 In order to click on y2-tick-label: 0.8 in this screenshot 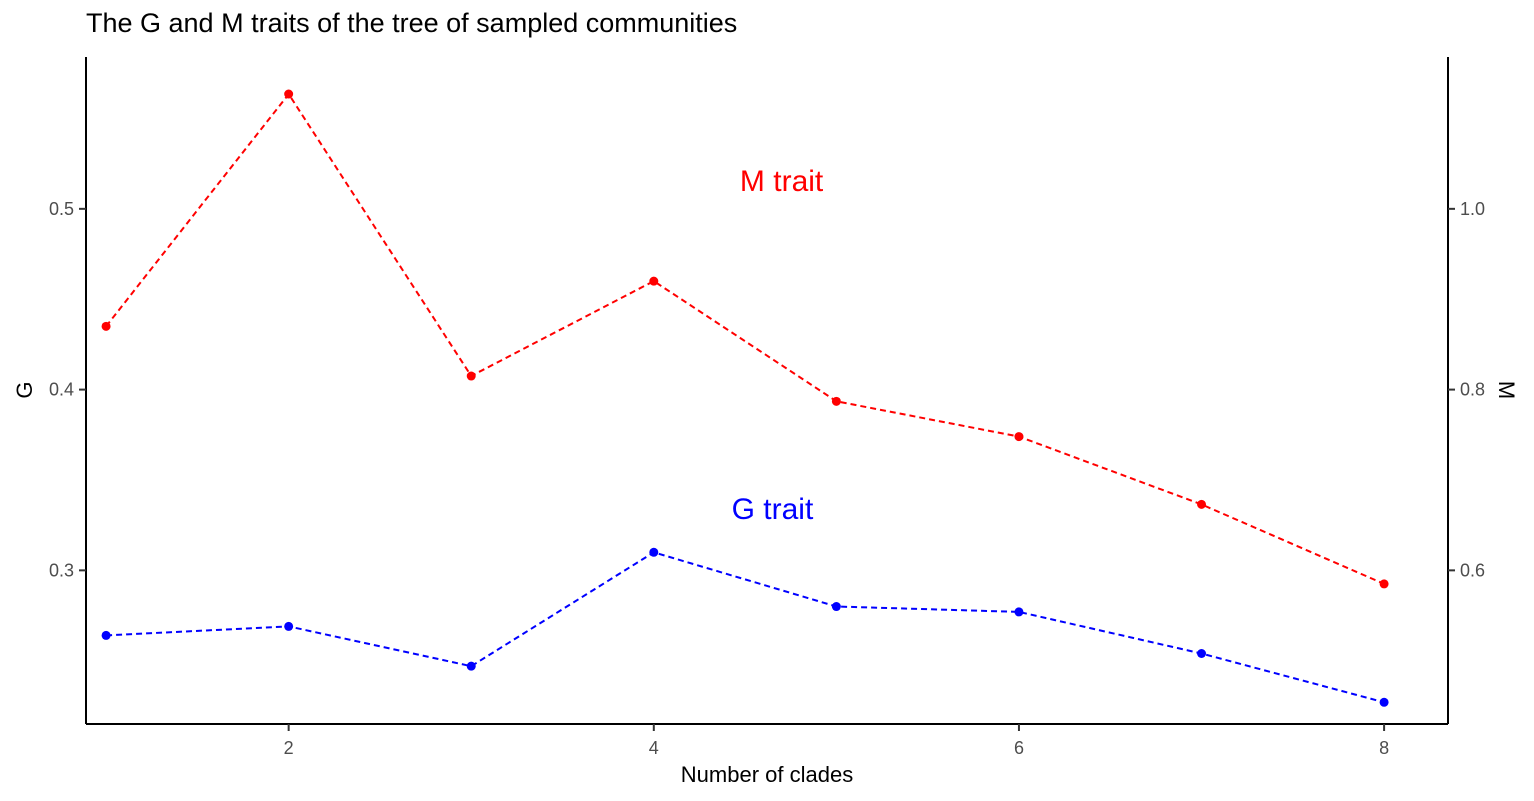, I will do `click(1472, 390)`.